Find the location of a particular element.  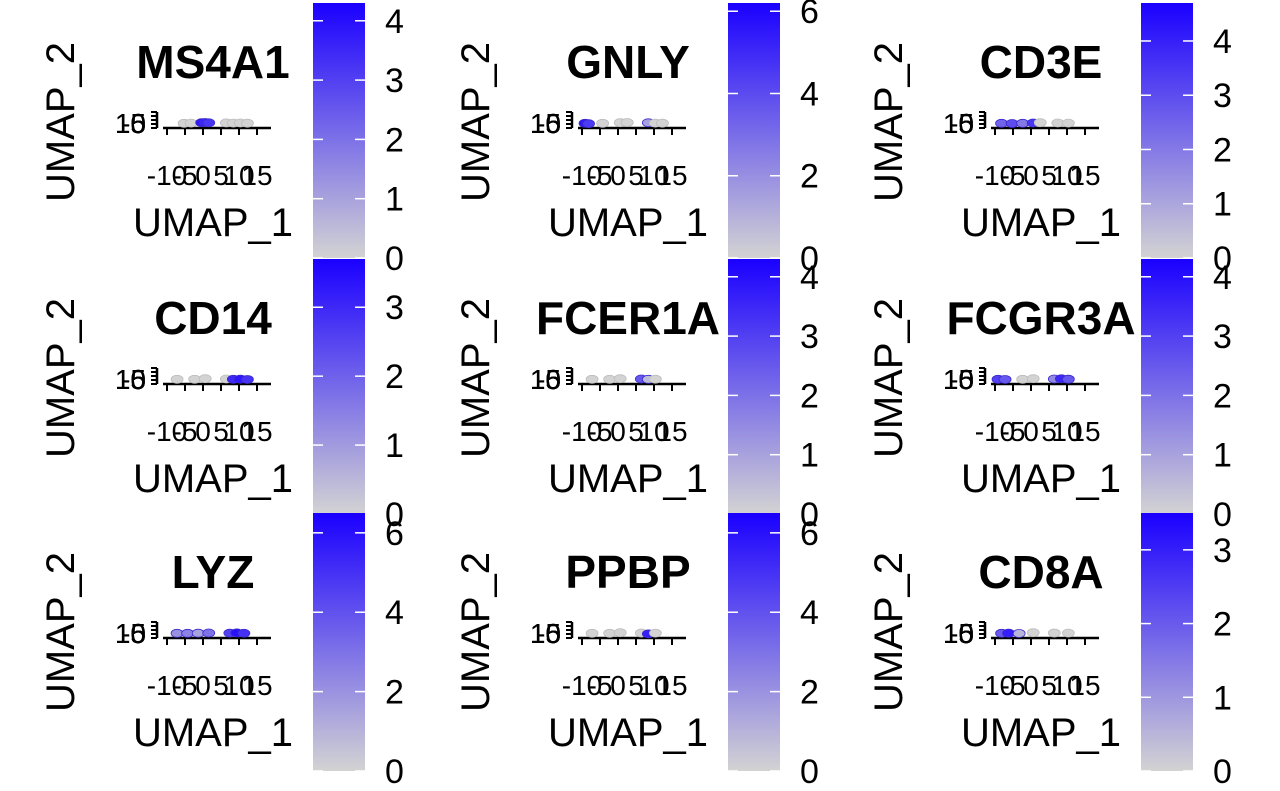

panel-title: MS4A1 is located at coordinates (212, 62).